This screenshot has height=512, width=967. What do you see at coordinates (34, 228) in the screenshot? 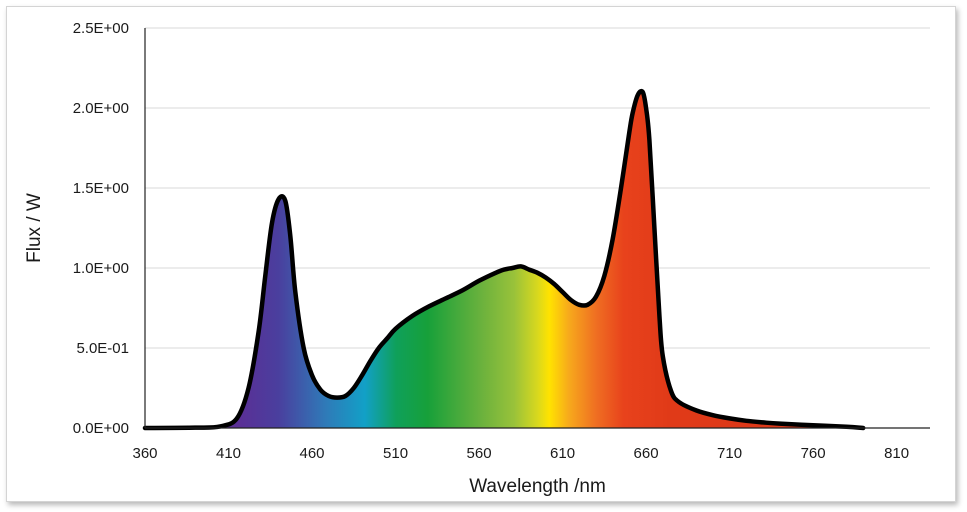
I see `y-axis-title: Flux / W` at bounding box center [34, 228].